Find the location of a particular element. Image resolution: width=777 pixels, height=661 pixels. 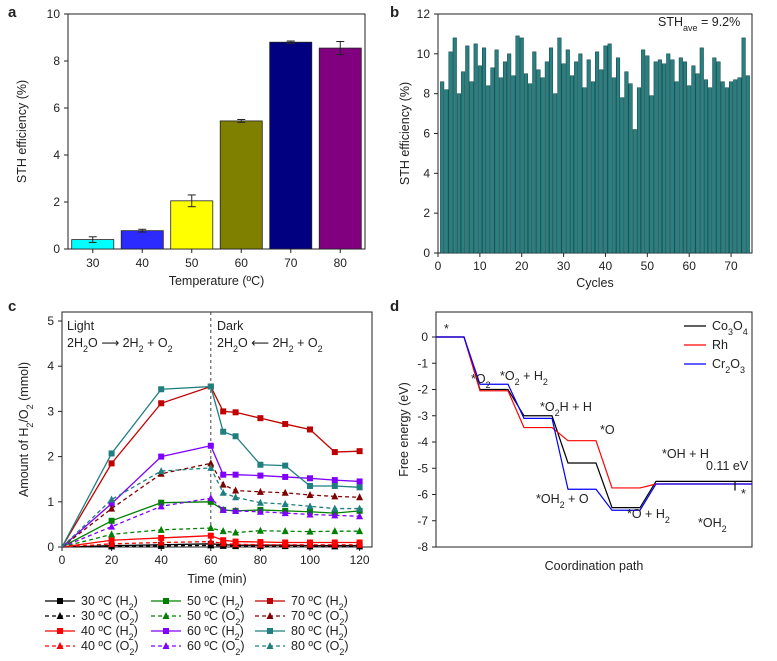

x-tick-label: 70 is located at coordinates (291, 263).